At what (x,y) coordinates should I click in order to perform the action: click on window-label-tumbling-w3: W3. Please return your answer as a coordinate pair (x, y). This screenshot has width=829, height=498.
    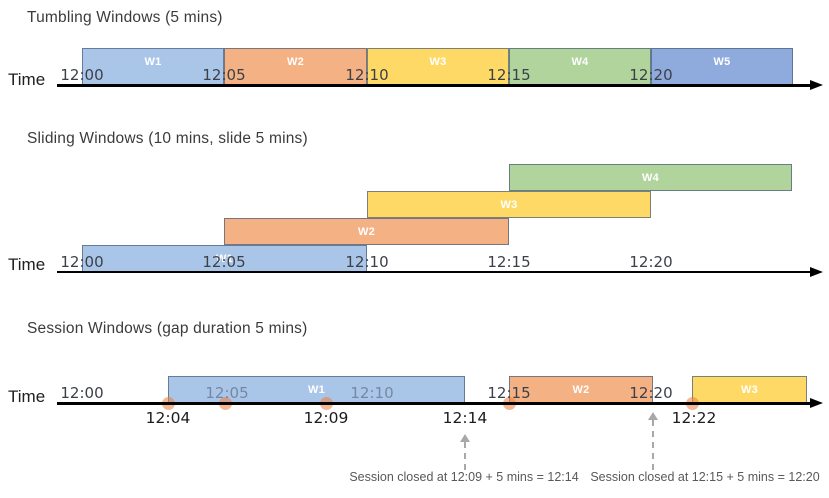
    Looking at the image, I should click on (438, 62).